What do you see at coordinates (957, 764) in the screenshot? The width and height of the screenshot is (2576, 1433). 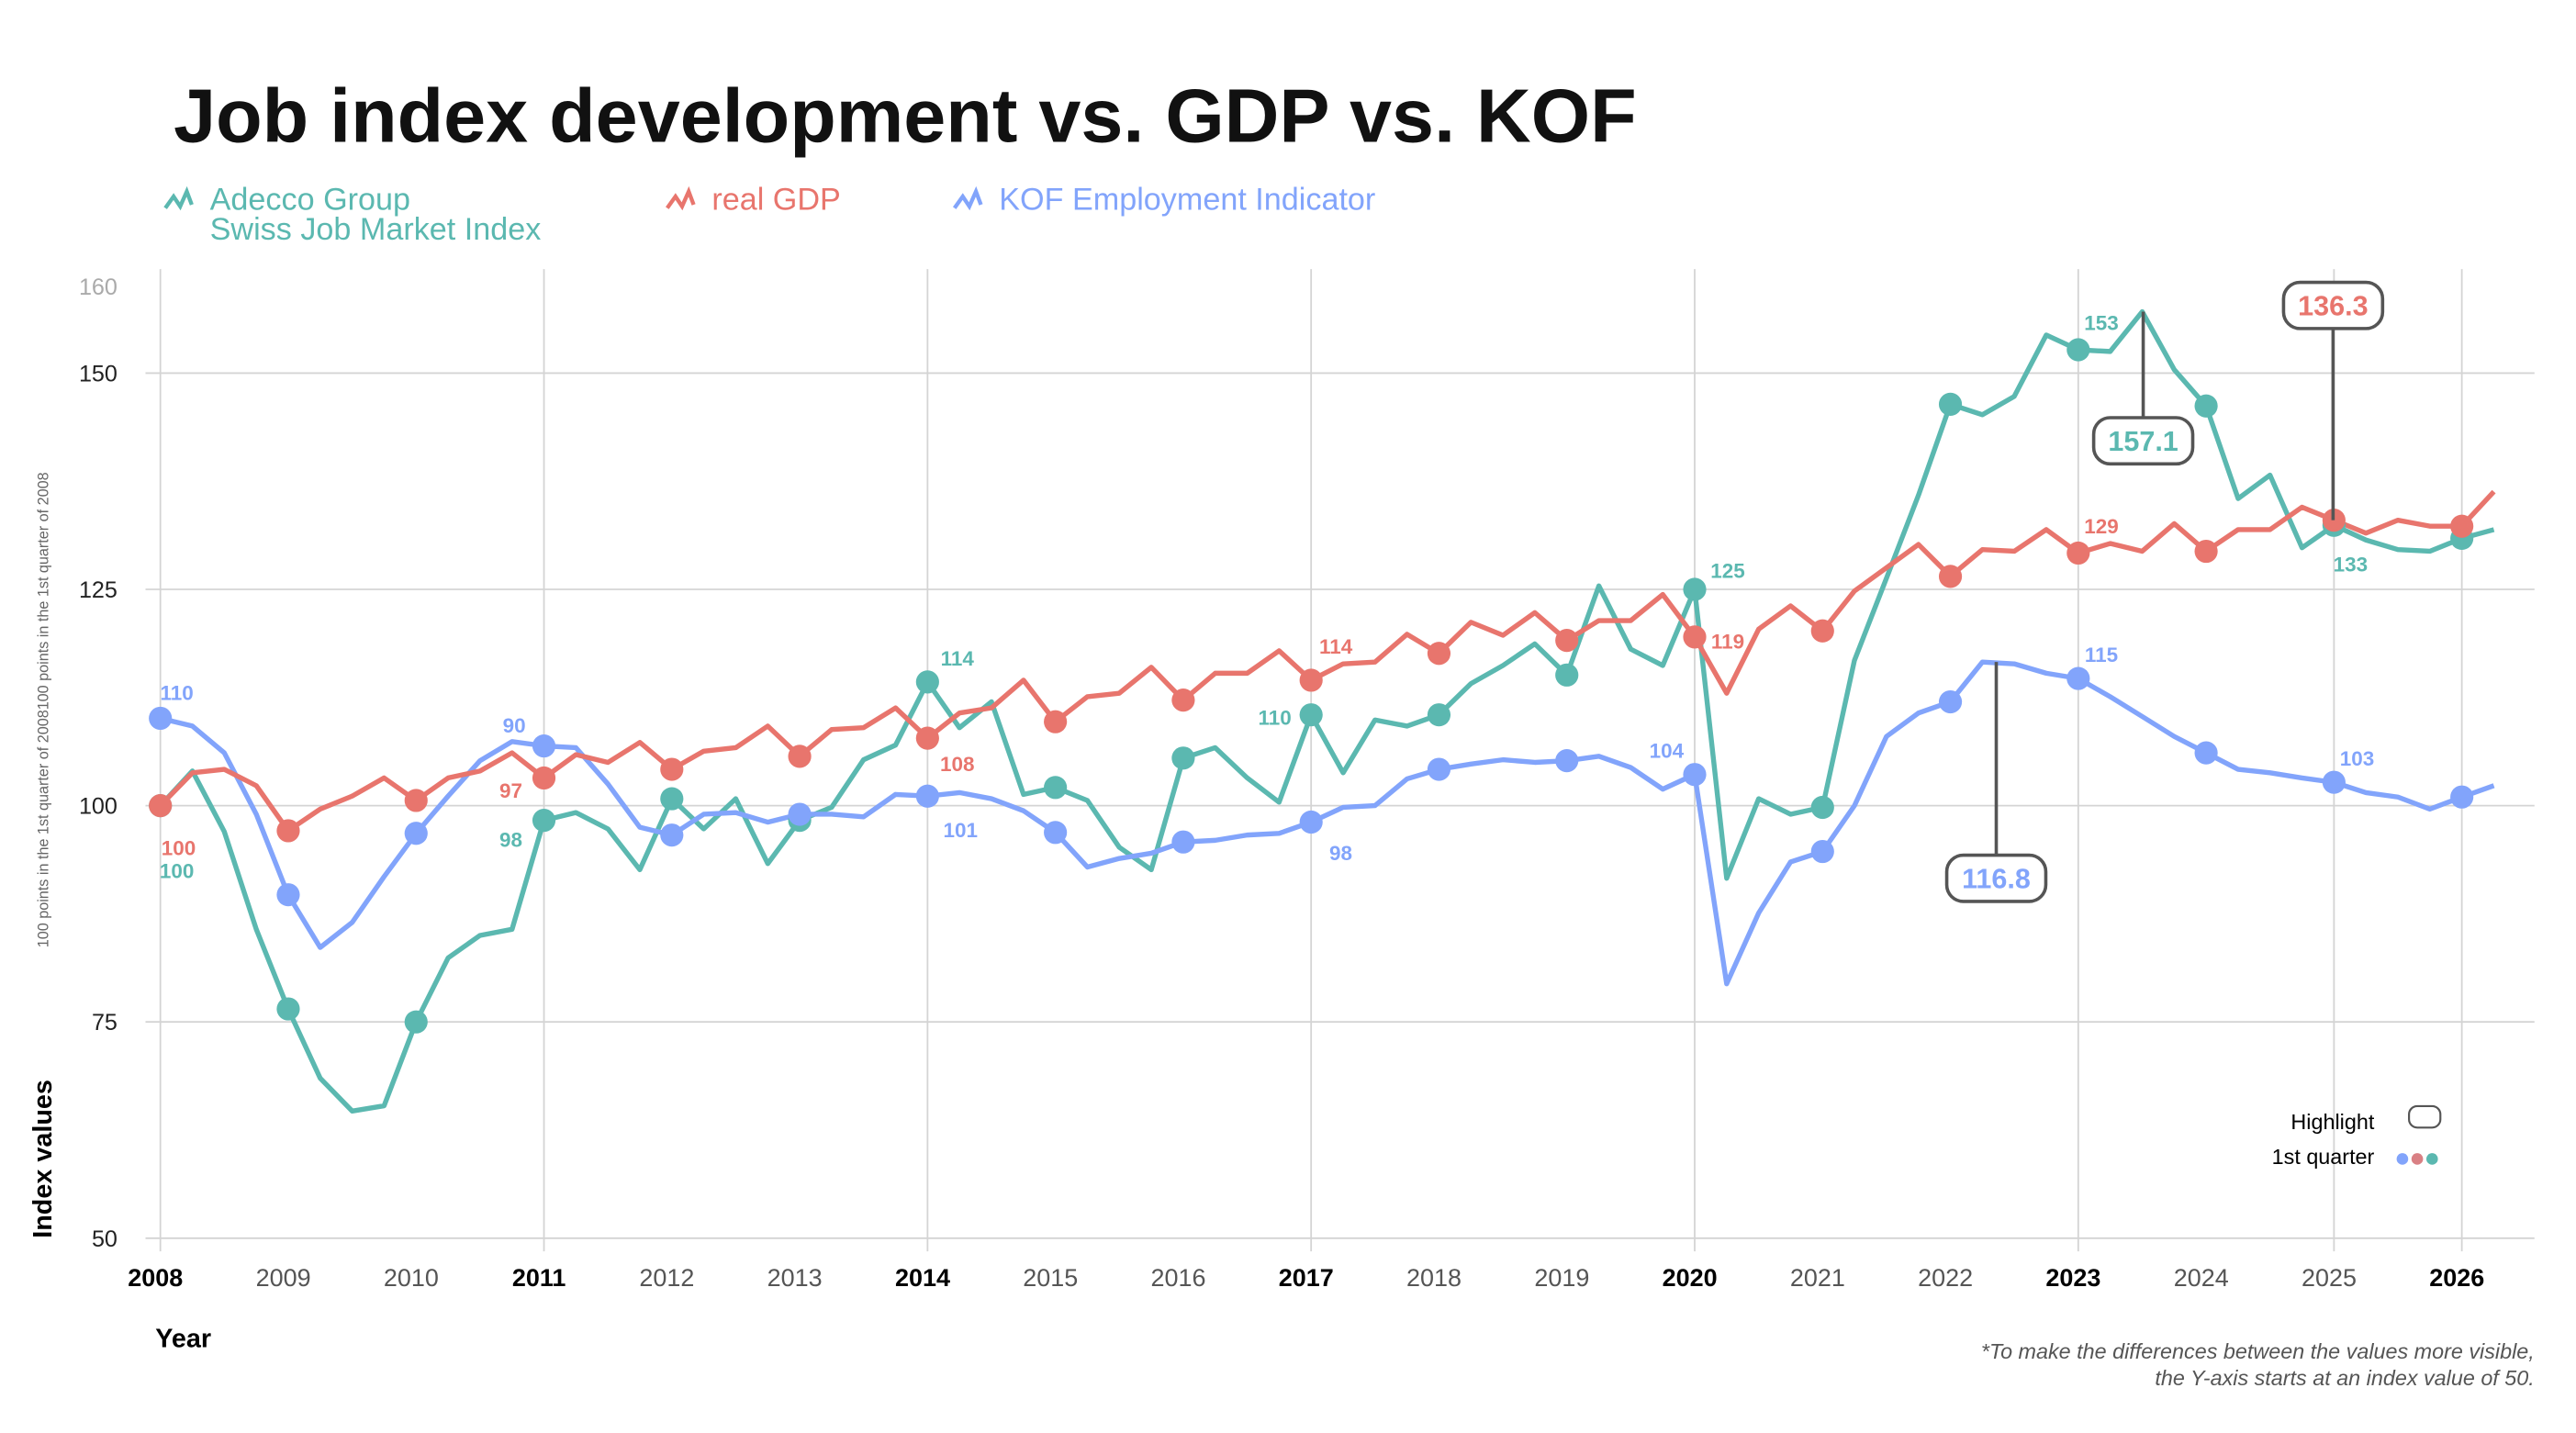 I see `gdp-point-label: 108` at bounding box center [957, 764].